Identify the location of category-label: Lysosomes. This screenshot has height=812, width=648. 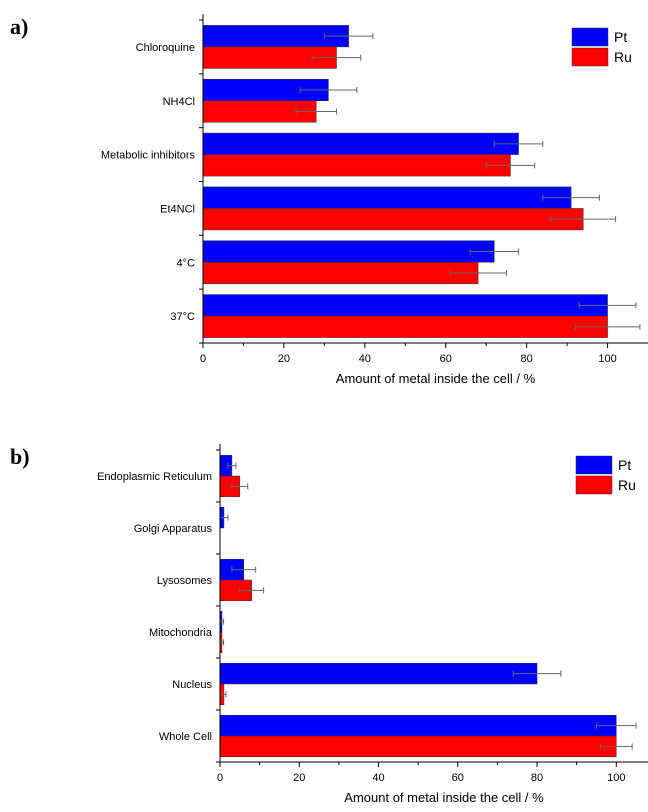
(185, 581).